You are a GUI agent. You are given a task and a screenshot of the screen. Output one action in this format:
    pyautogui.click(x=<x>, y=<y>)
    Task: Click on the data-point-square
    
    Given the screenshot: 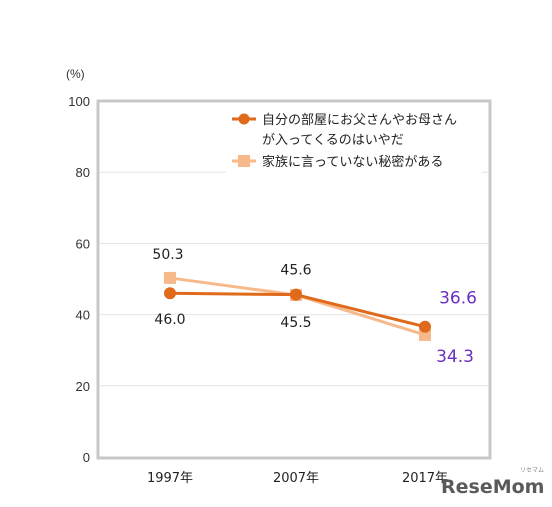 What is the action you would take?
    pyautogui.click(x=170, y=277)
    